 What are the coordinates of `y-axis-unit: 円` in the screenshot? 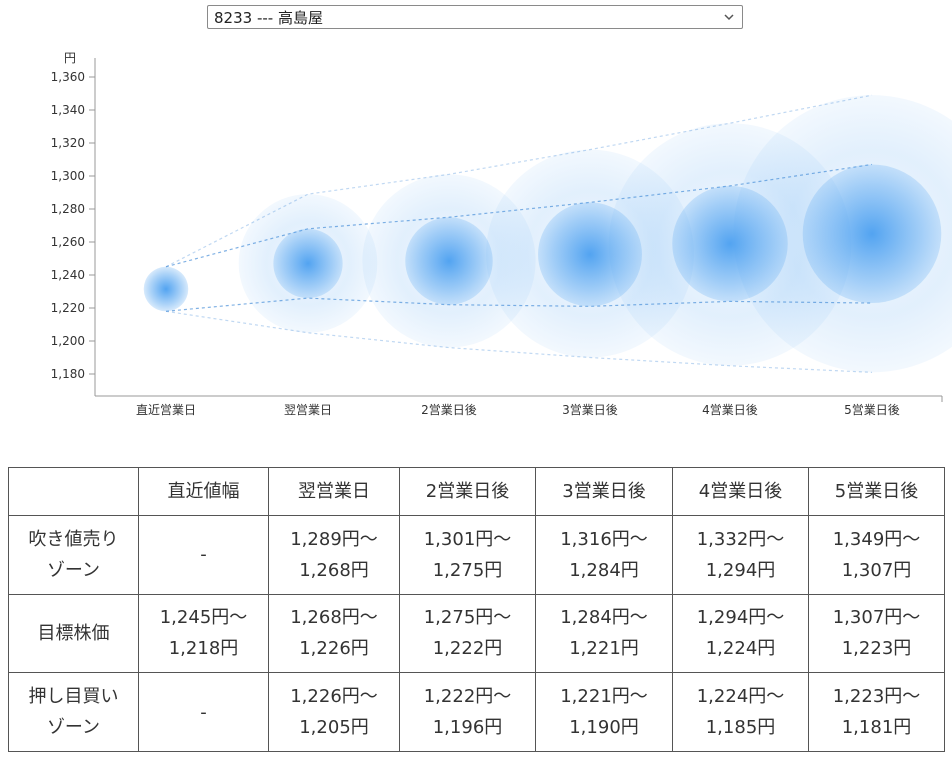 It's located at (70, 58).